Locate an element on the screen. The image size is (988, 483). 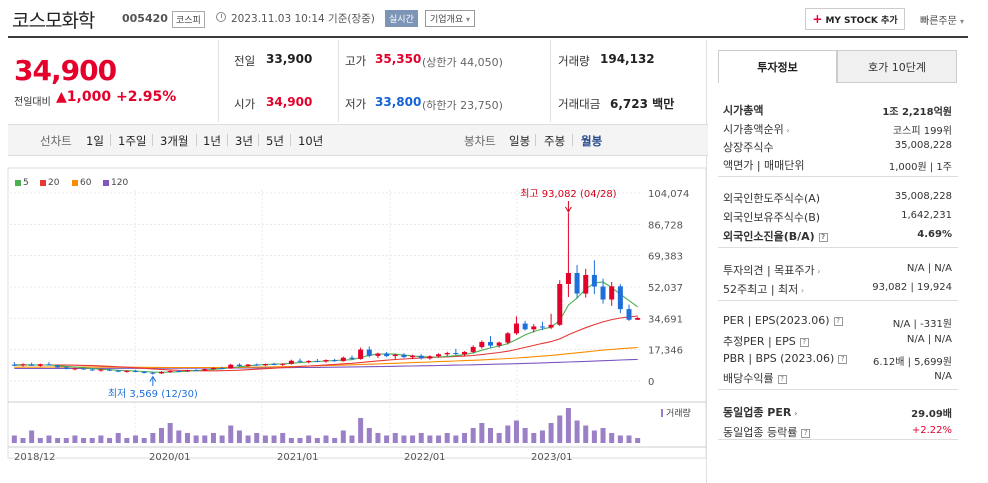
info-row-label: 동일업종 PER › is located at coordinates (760, 412).